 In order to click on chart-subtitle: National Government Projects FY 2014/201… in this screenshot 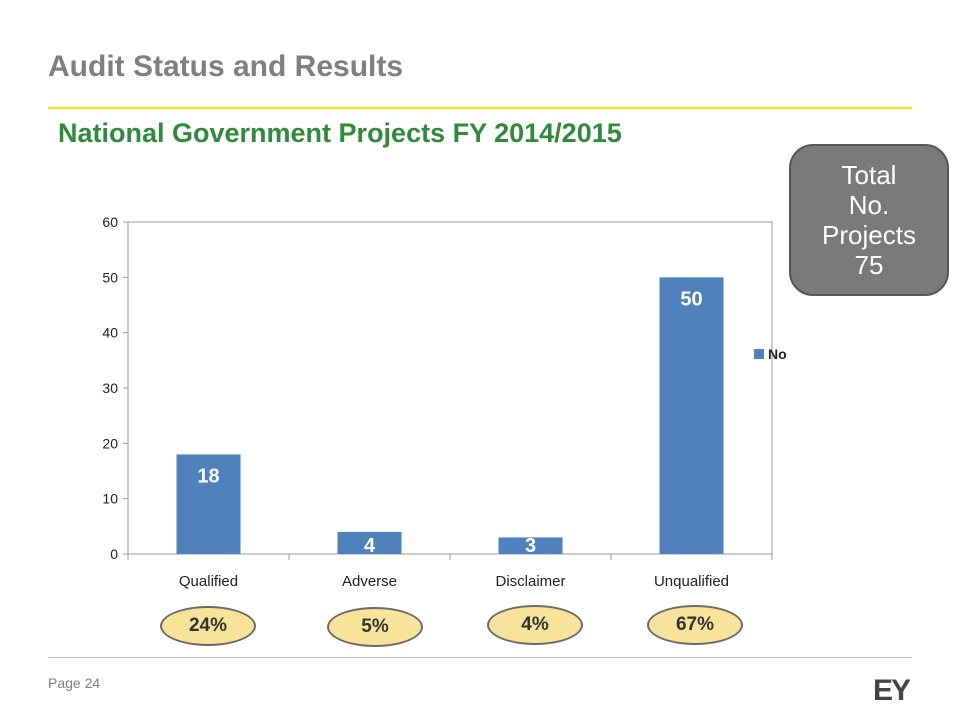, I will do `click(340, 133)`.